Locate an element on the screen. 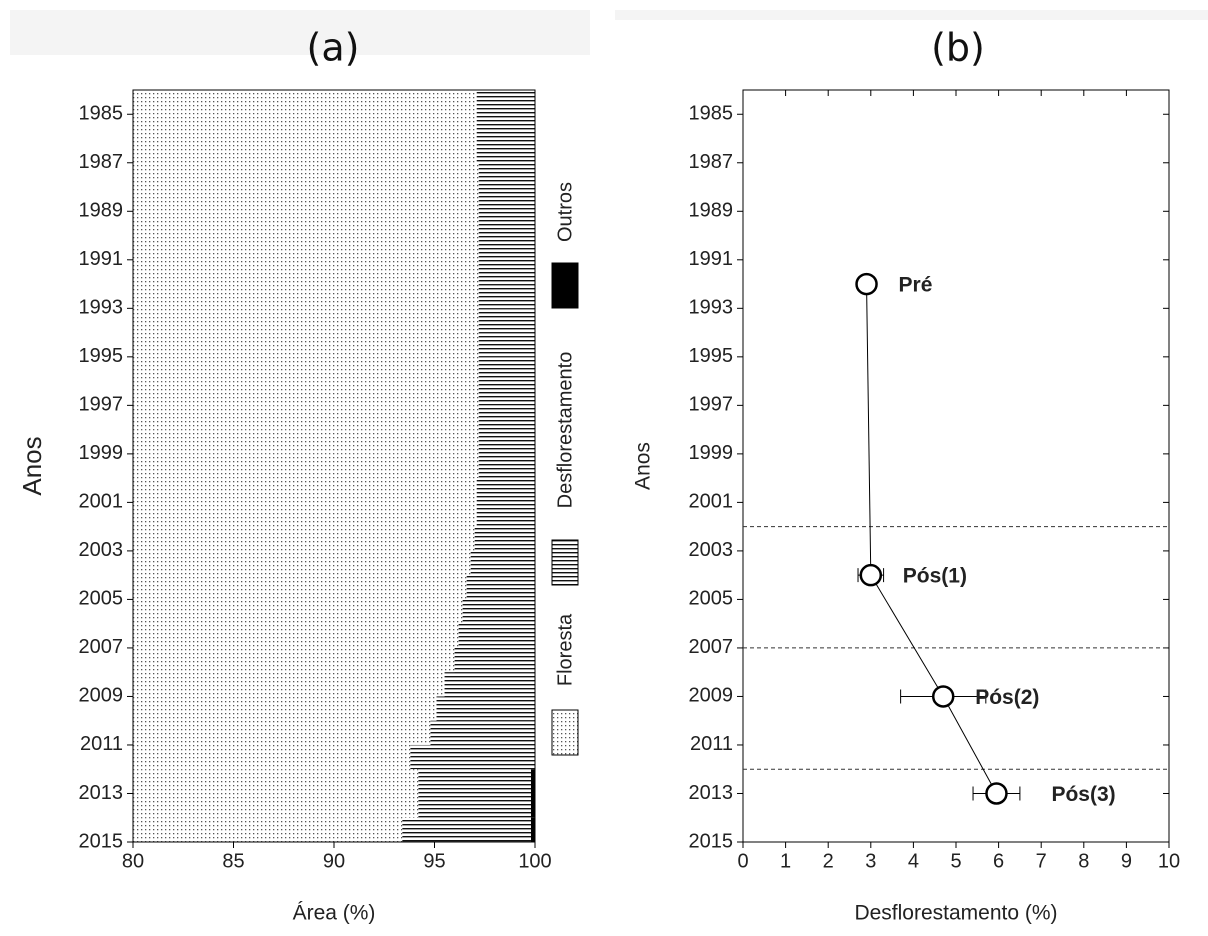  x-tick-label: 1 is located at coordinates (785, 861).